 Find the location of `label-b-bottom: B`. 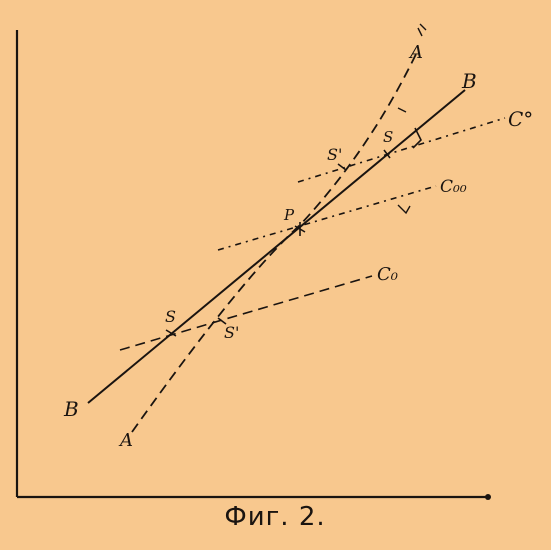

label-b-bottom: B is located at coordinates (71, 409).